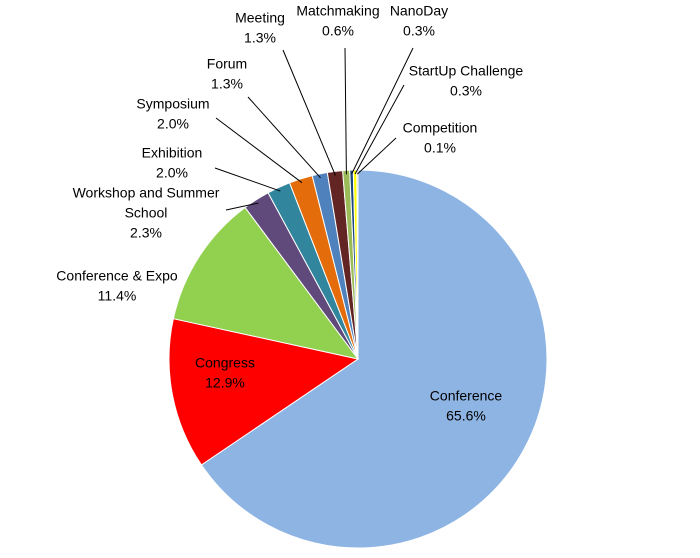 This screenshot has height=558, width=700. Describe the element at coordinates (466, 416) in the screenshot. I see `slice-value-label: 65.6%` at that location.